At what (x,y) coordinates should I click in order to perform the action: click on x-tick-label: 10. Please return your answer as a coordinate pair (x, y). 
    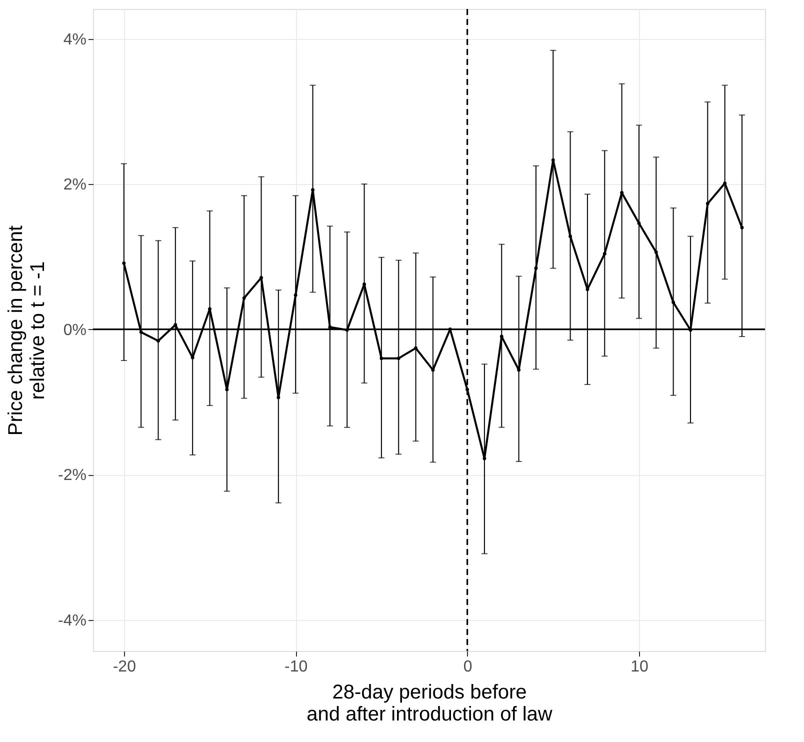
    Looking at the image, I should click on (639, 667).